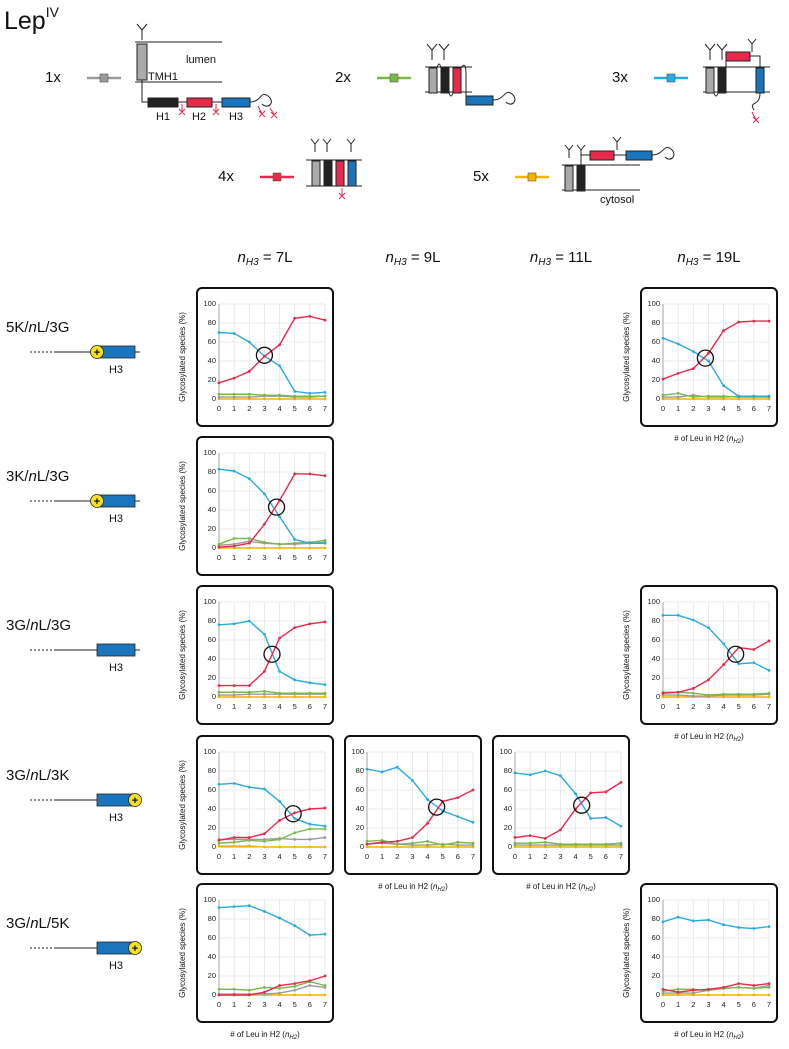 The image size is (789, 1049). I want to click on legend-label: 1x, so click(53, 77).